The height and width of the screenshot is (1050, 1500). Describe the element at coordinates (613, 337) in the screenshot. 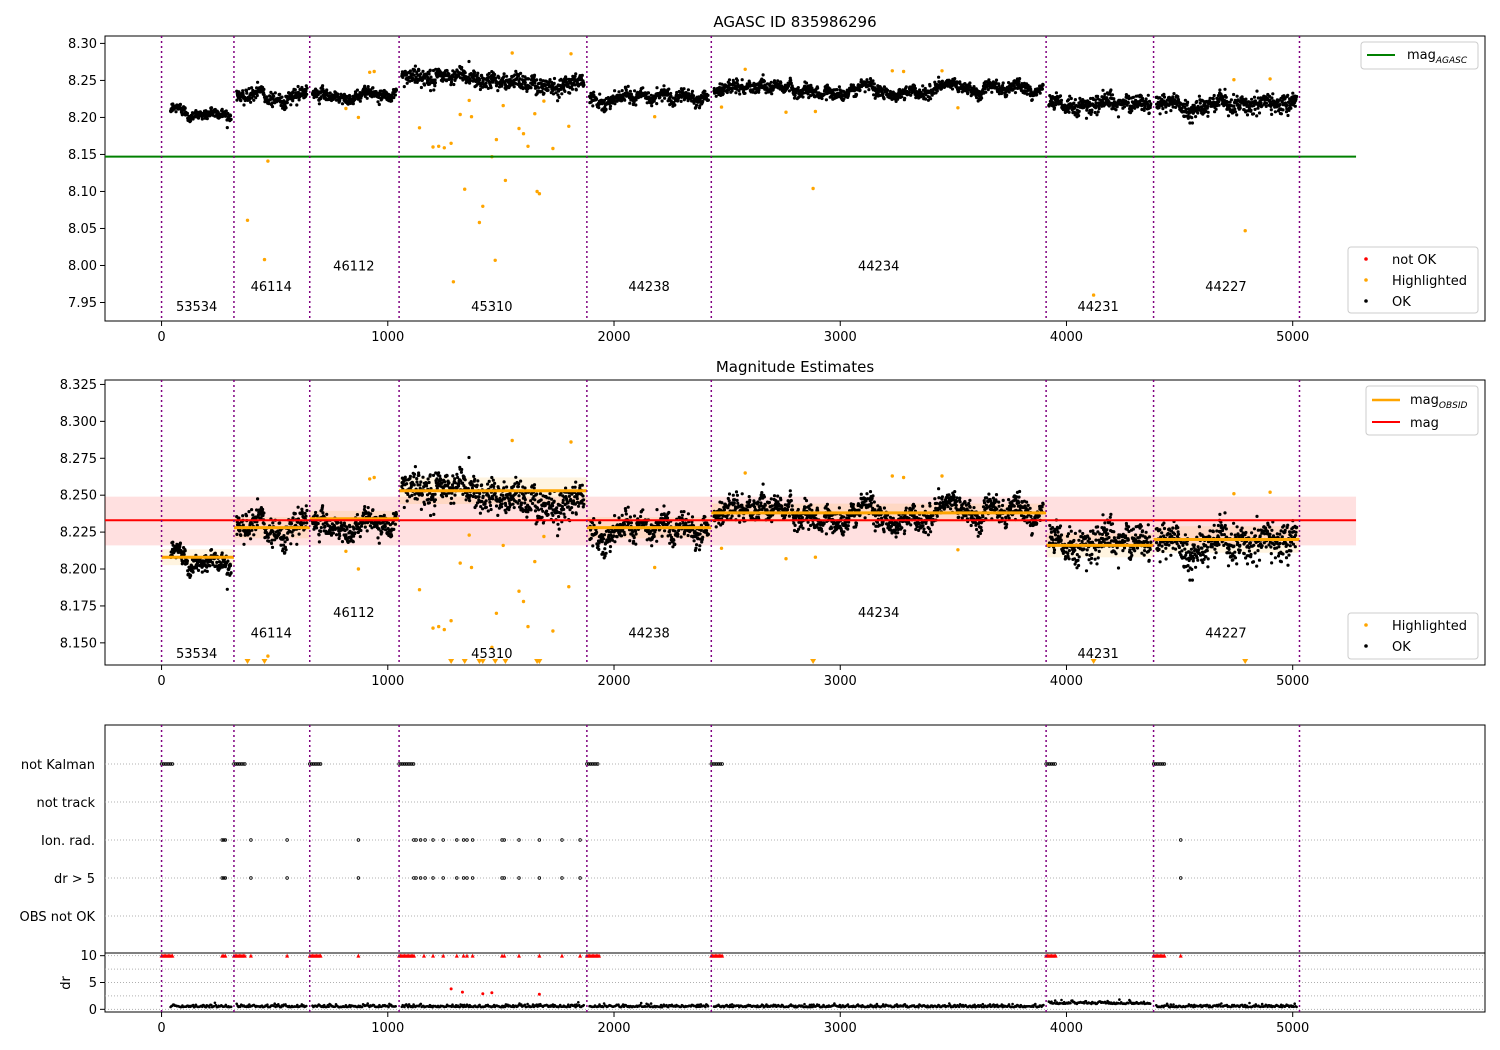

I see `x-tick-label: 2000` at that location.